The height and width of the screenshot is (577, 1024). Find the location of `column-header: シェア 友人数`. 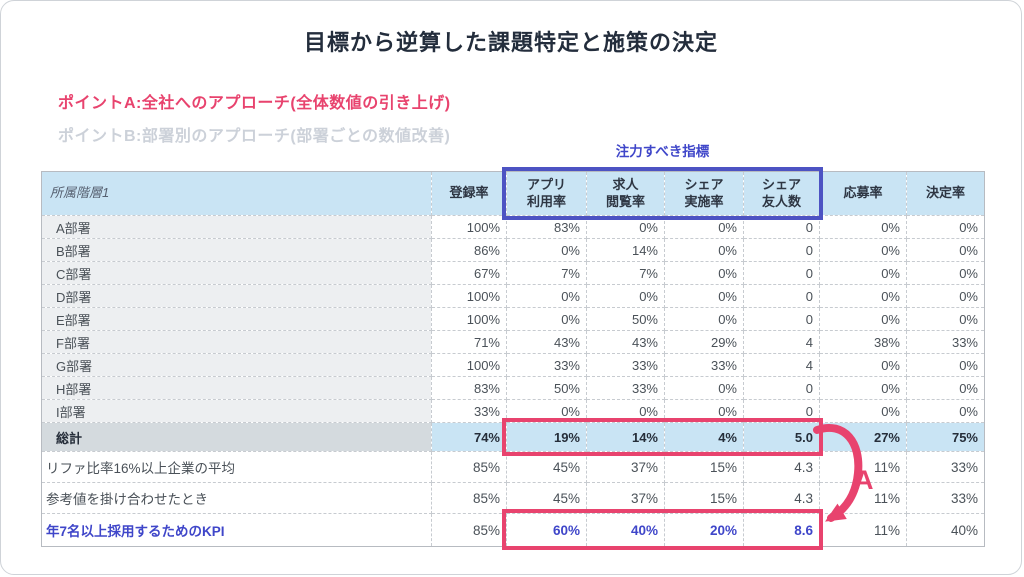

column-header: シェア 友人数 is located at coordinates (781, 193).